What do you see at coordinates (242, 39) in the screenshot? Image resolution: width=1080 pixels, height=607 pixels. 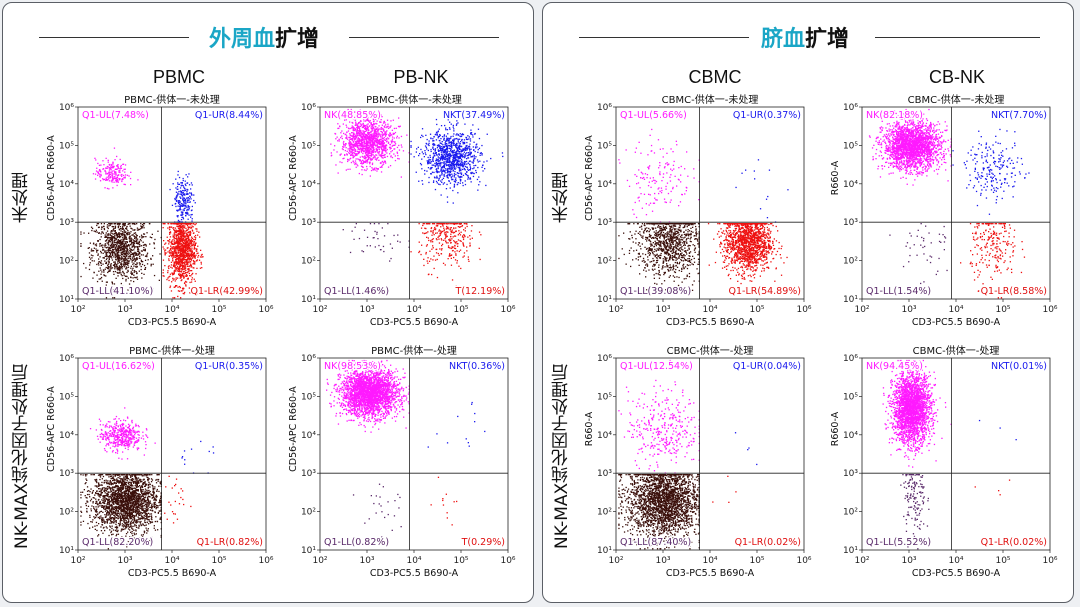 I see `section-title-colored: 外周血` at bounding box center [242, 39].